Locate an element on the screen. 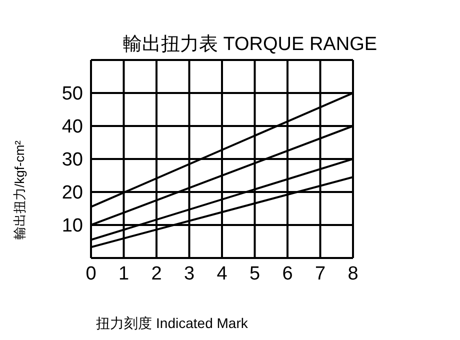 Image resolution: width=460 pixels, height=340 pixels. y-tick-label: 30 is located at coordinates (72, 160).